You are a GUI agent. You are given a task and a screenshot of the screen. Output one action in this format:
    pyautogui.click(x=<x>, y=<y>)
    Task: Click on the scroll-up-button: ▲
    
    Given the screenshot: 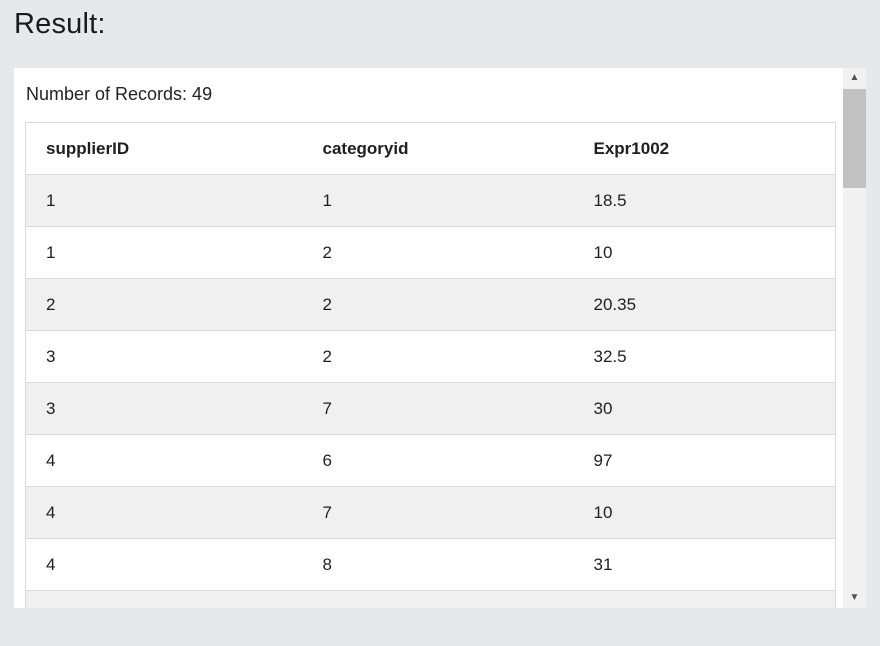 What is the action you would take?
    pyautogui.click(x=854, y=78)
    